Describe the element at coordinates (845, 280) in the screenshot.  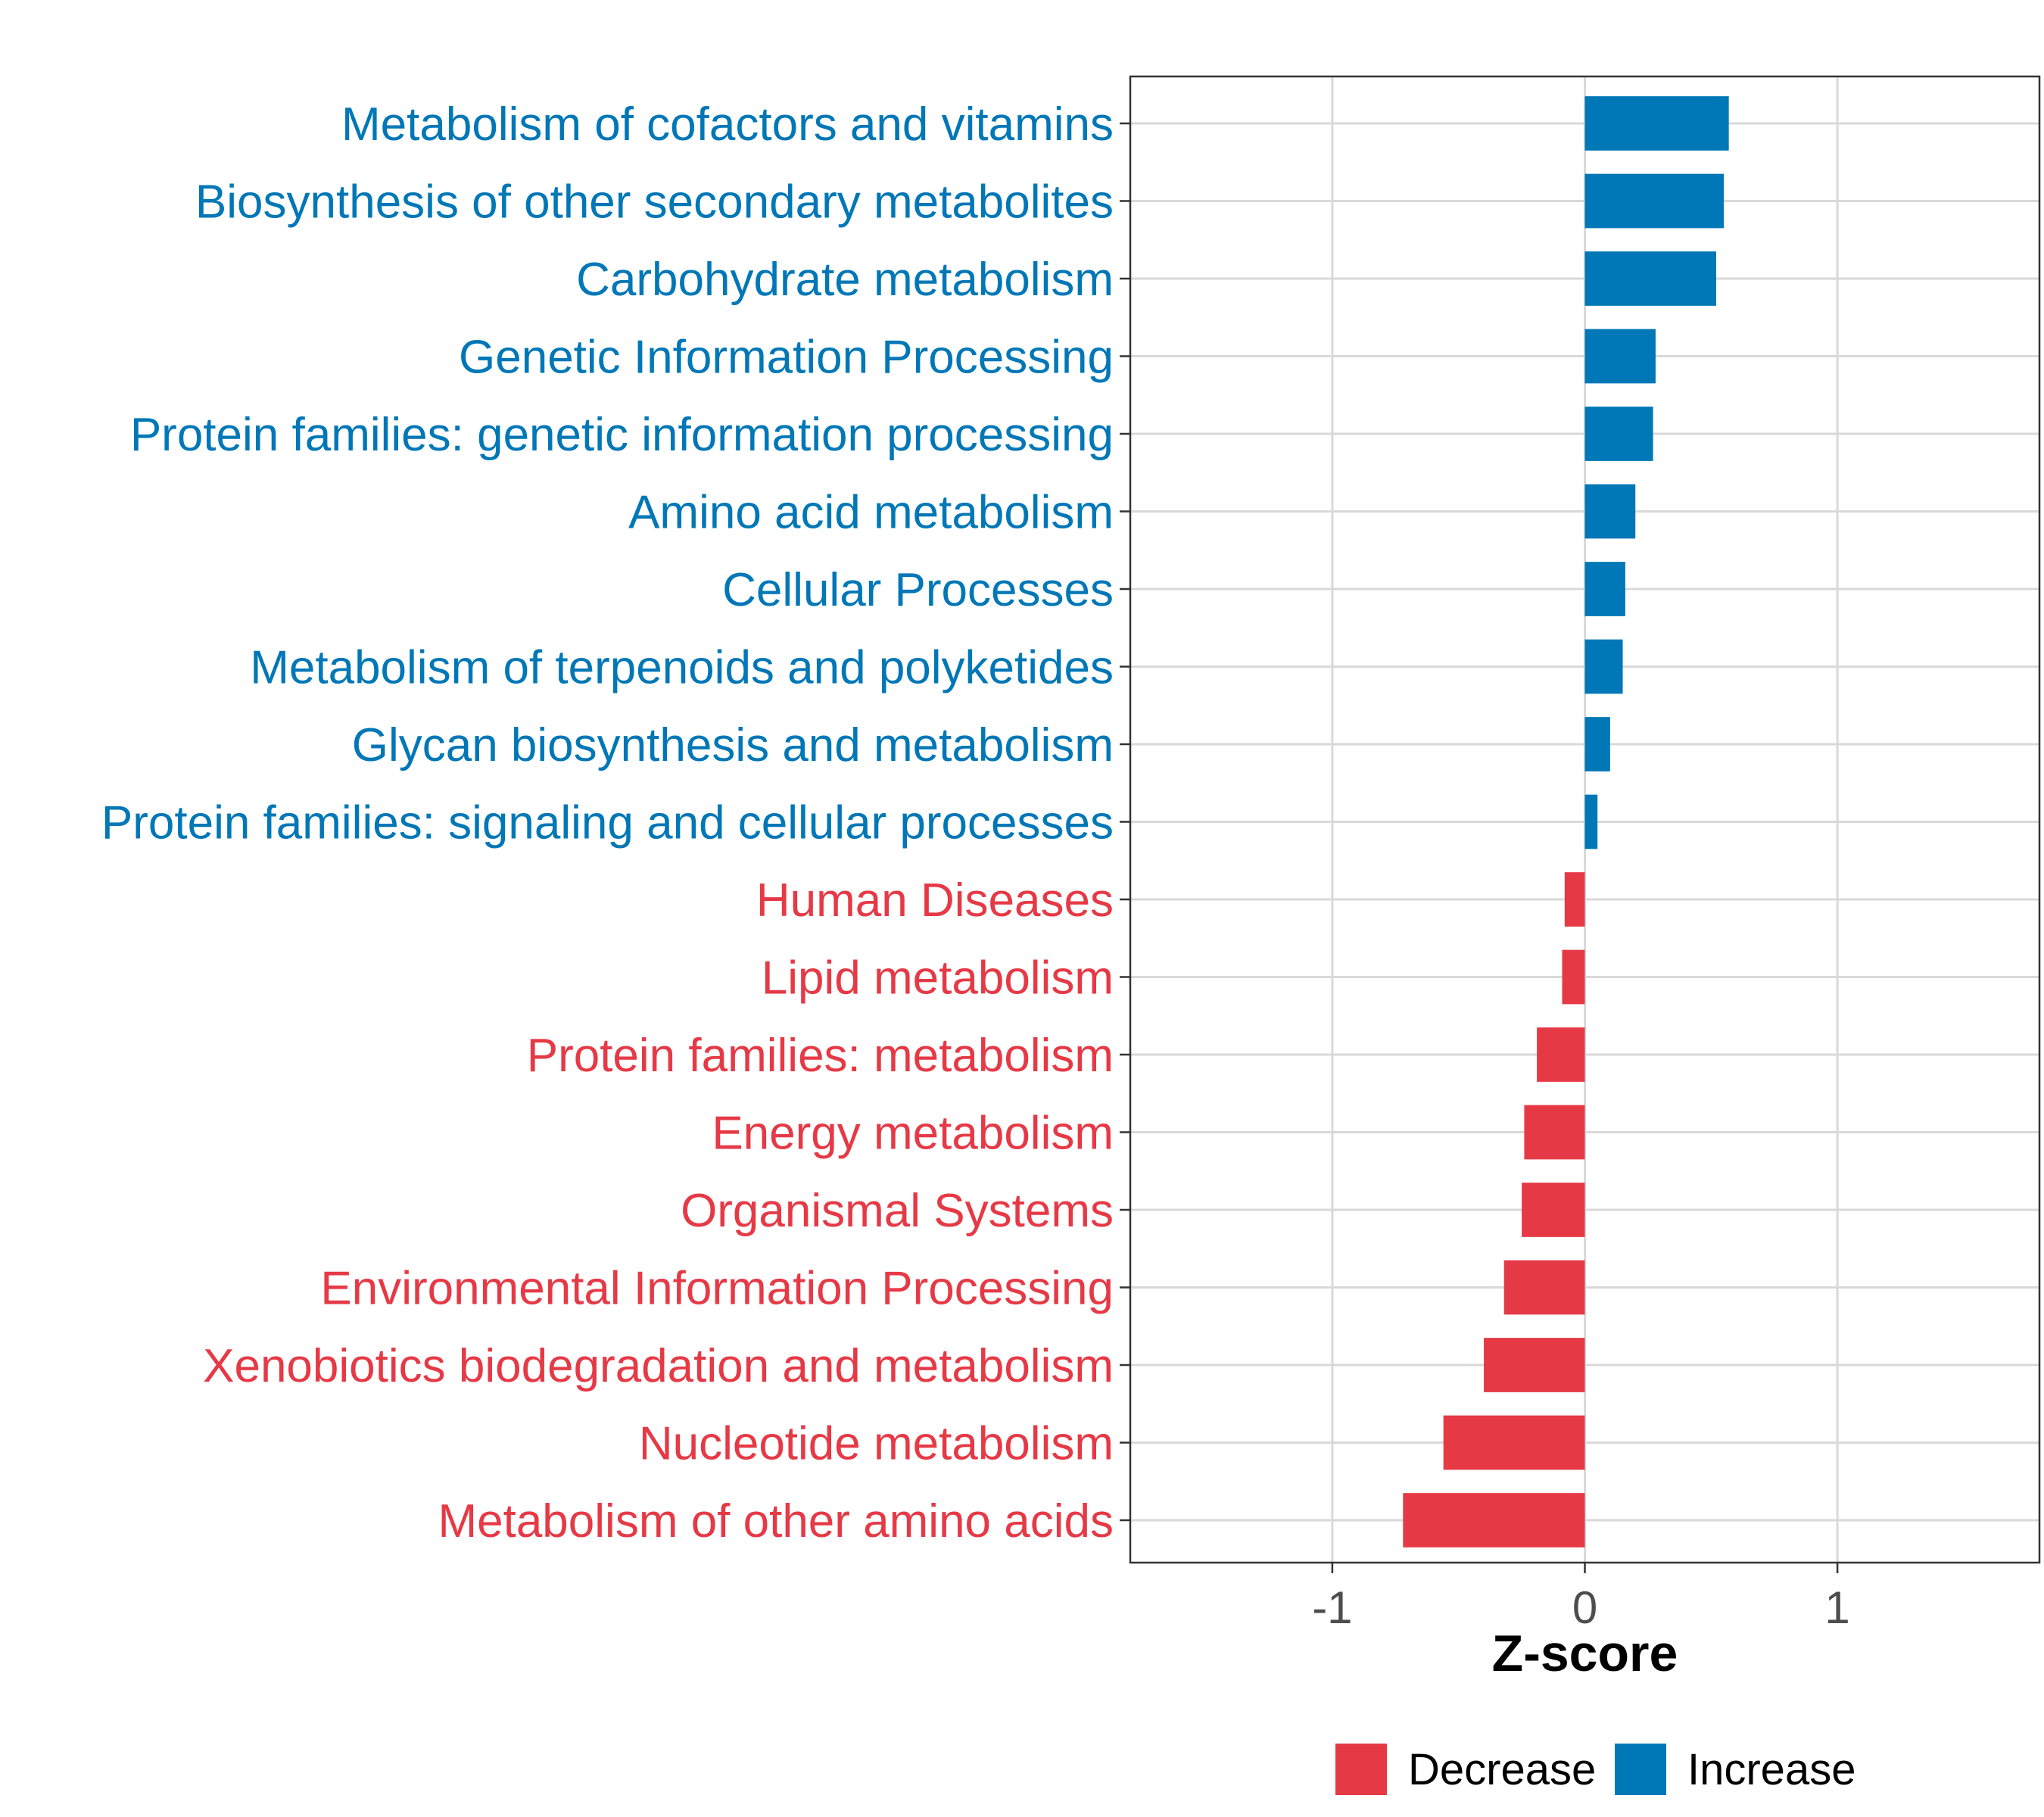
I see `category-label: Carbohydrate metabolism` at that location.